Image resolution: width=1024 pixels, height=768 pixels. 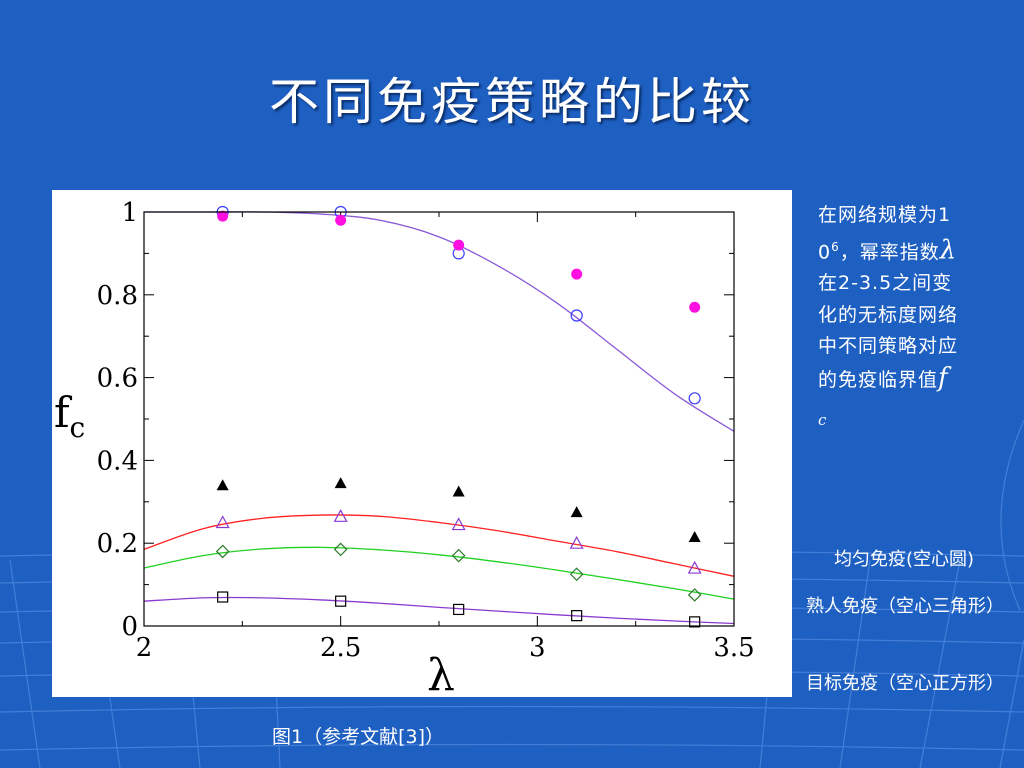 What do you see at coordinates (144, 648) in the screenshot?
I see `x-tick-label: 2` at bounding box center [144, 648].